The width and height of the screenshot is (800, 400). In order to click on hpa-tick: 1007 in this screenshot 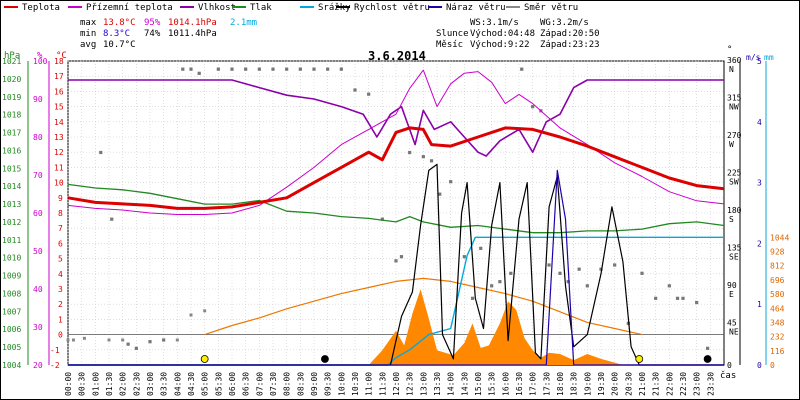, I will do `click(11, 311)`.